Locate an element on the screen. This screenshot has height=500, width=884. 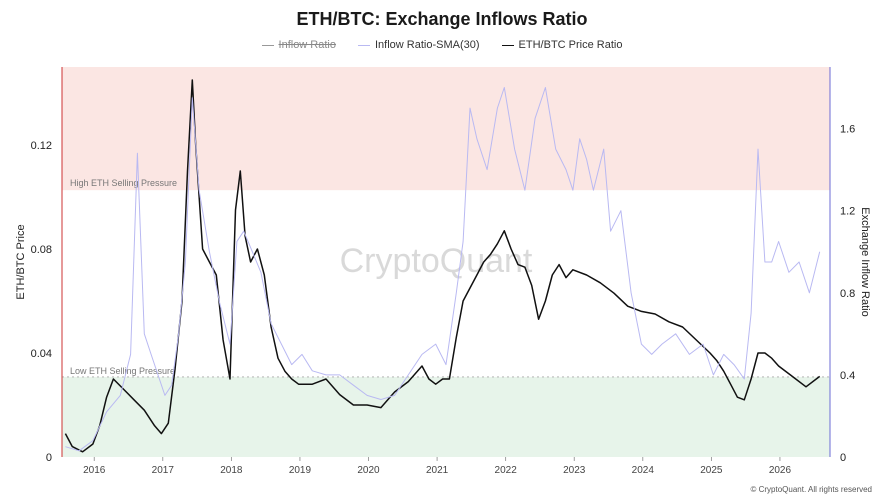
legend-item-price-ratio: ETH/BTC Price Ratio is located at coordinates (562, 45).